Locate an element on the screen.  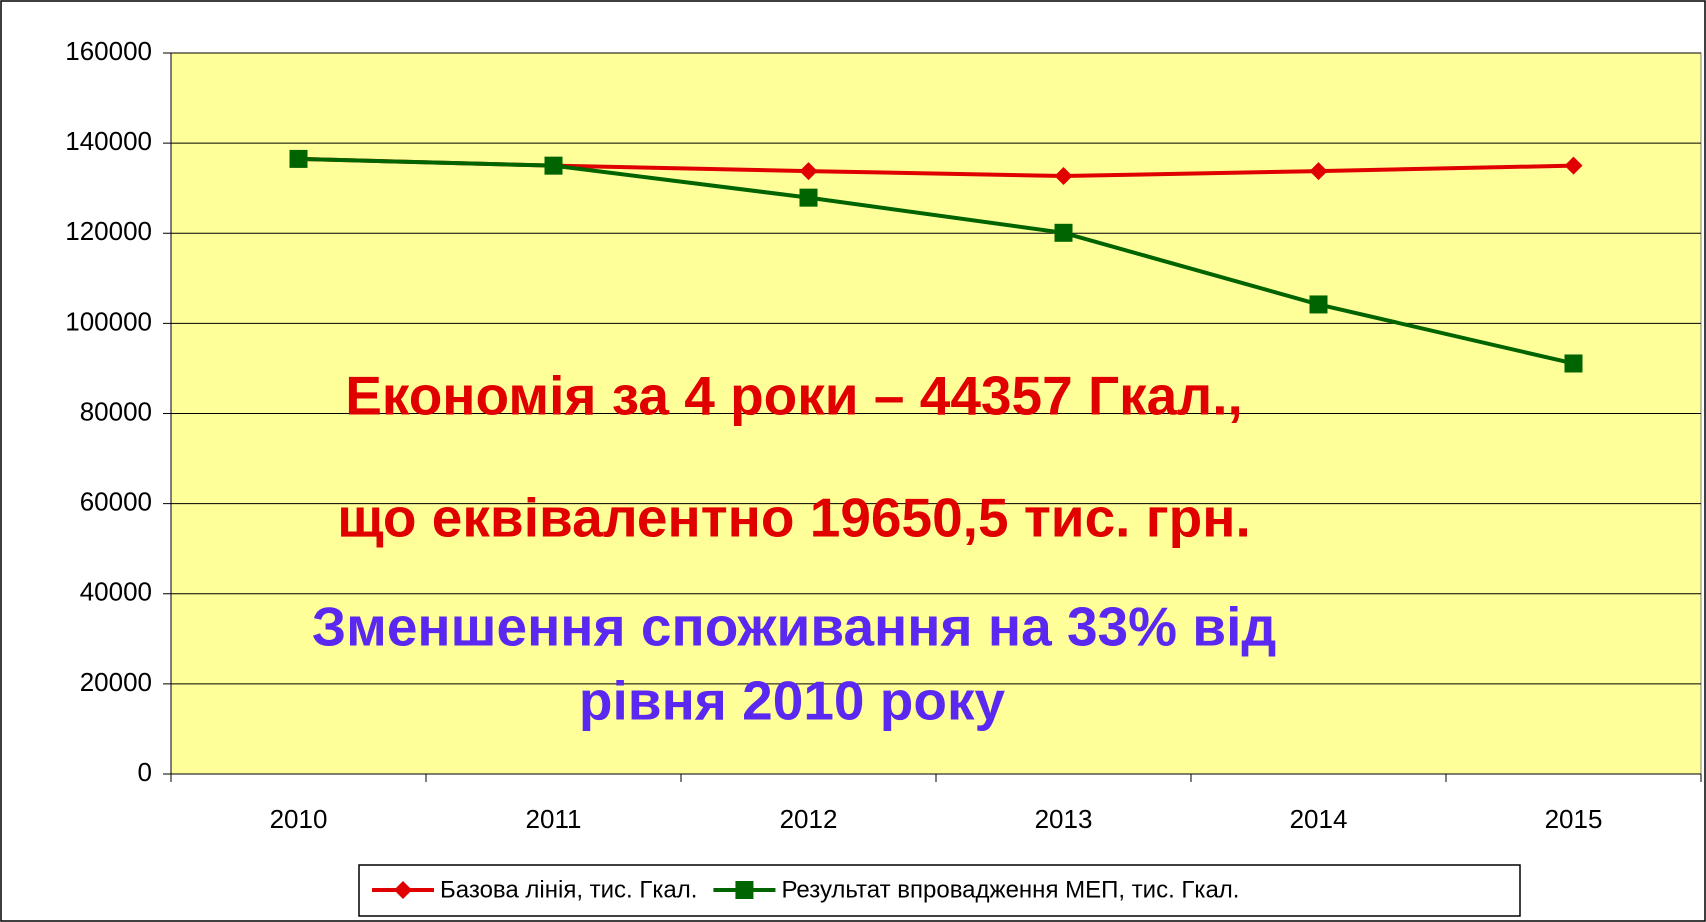
annotation: Зменшення споживання на 33% від is located at coordinates (794, 627).